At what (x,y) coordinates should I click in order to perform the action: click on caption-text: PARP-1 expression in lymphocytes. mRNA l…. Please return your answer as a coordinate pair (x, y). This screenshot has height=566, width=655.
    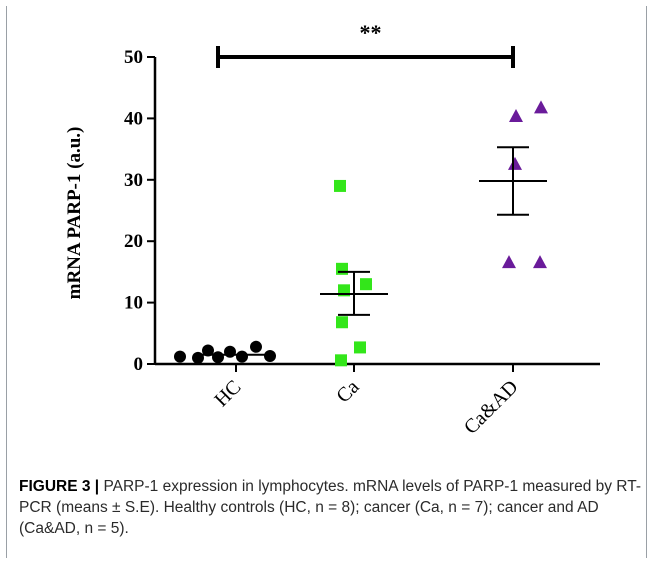
    Looking at the image, I should click on (330, 507).